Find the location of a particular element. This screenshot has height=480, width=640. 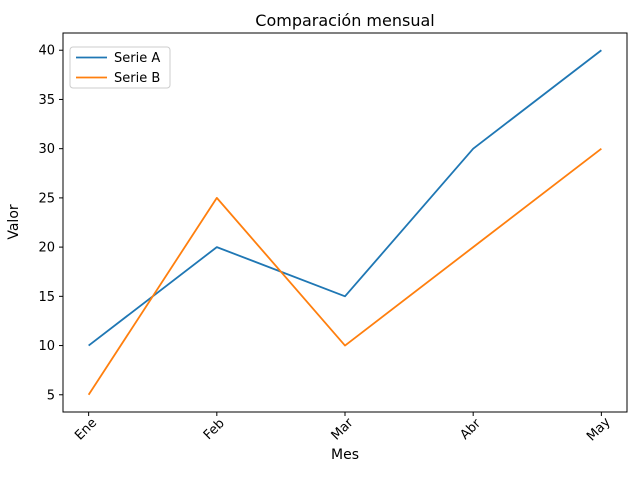

y-tick-label: 20 is located at coordinates (46, 248).